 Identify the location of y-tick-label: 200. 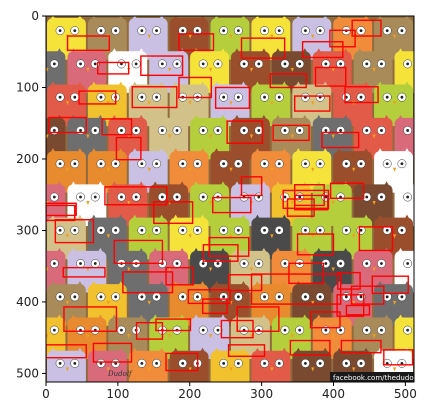
(27, 159).